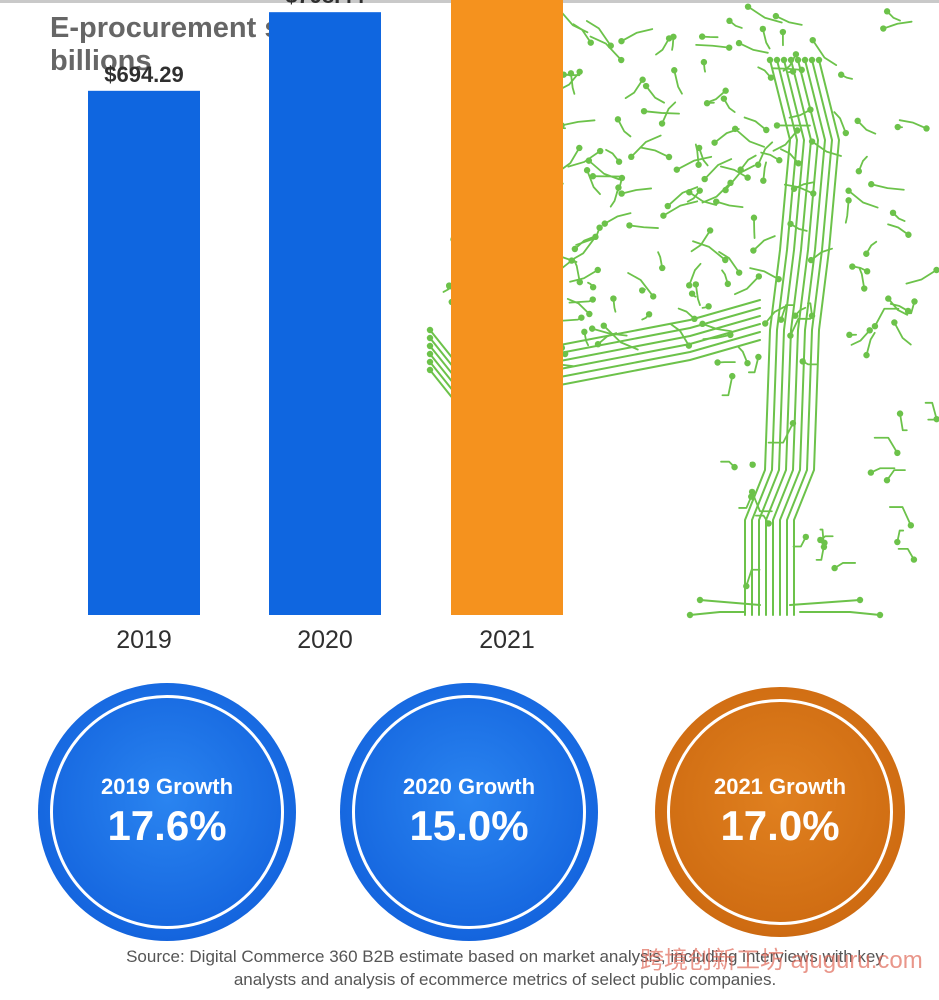 The height and width of the screenshot is (1000, 939). I want to click on growth-circle-2019: 2019 Growth 17.6%, so click(167, 812).